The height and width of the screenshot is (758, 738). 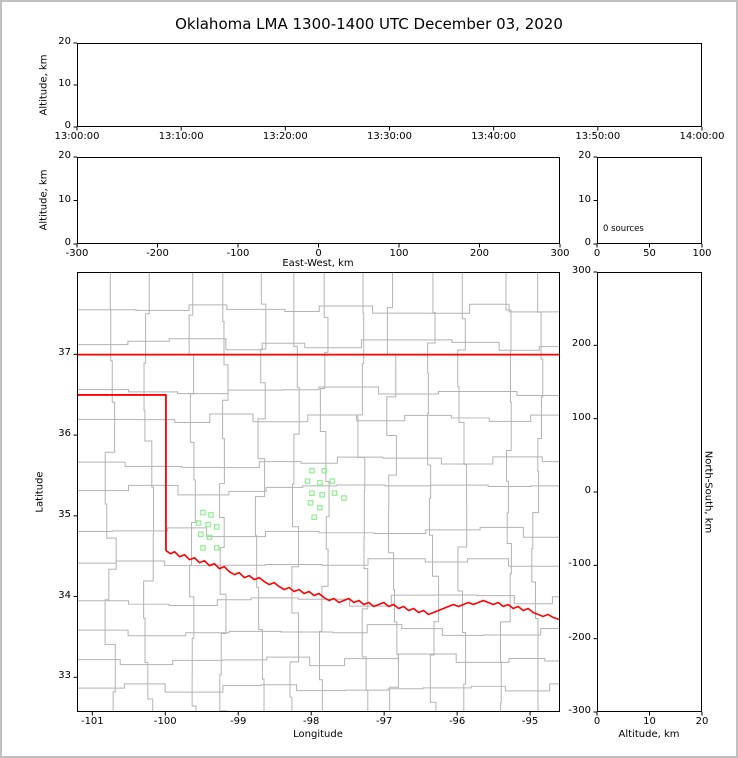 I want to click on altitude-vs-east-west-ytick-label: 20, so click(x=64, y=155).